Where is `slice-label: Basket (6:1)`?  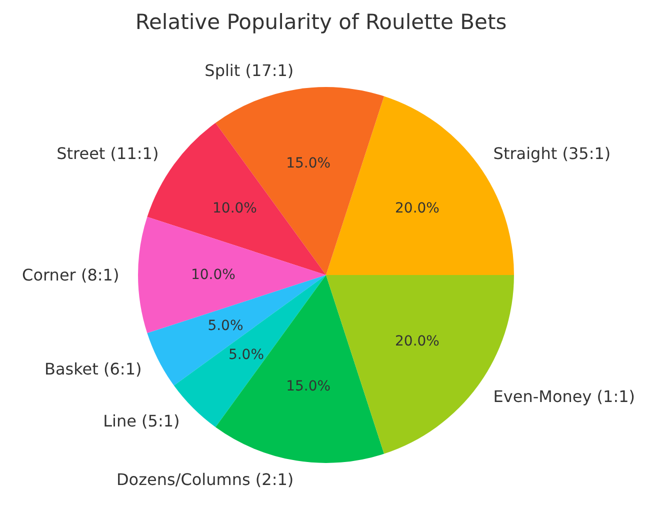 slice-label: Basket (6:1) is located at coordinates (93, 368).